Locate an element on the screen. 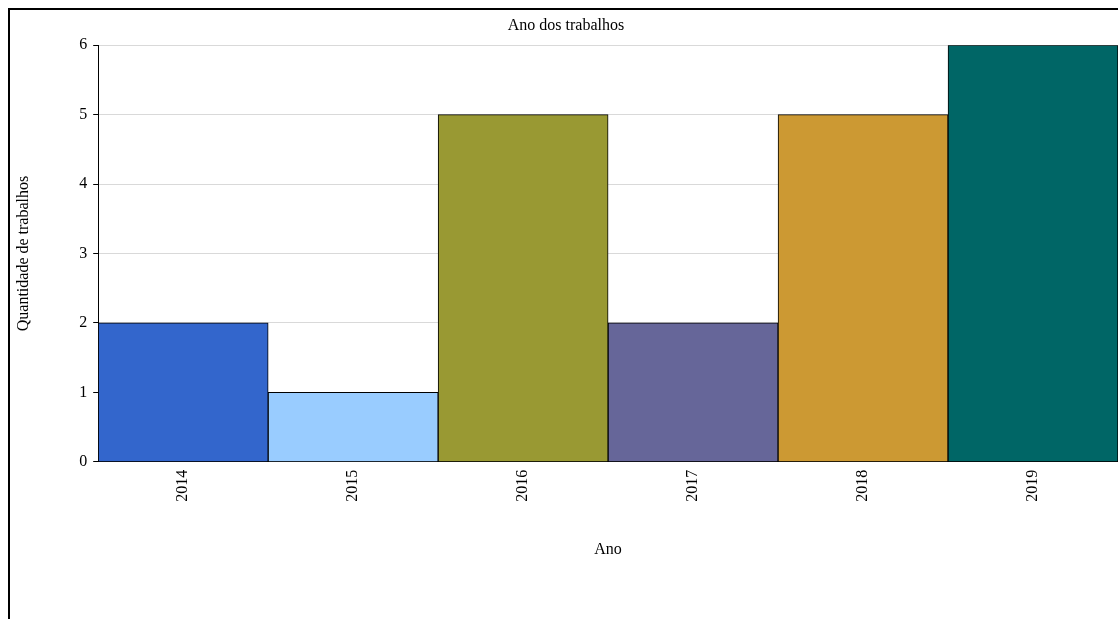  y-tick-label: 6 is located at coordinates (83, 44).